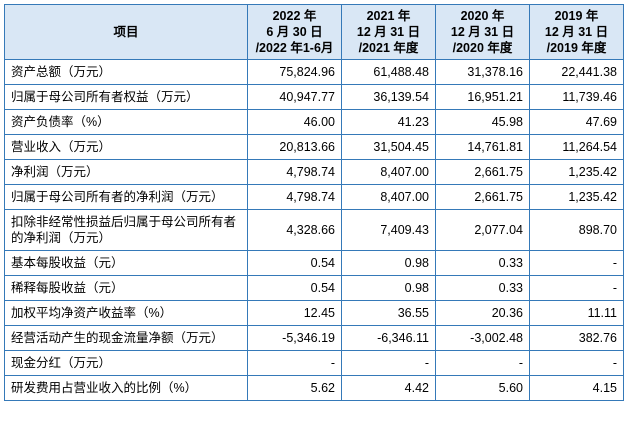  Describe the element at coordinates (482, 388) in the screenshot. I see `cell-value: 5.60` at that location.